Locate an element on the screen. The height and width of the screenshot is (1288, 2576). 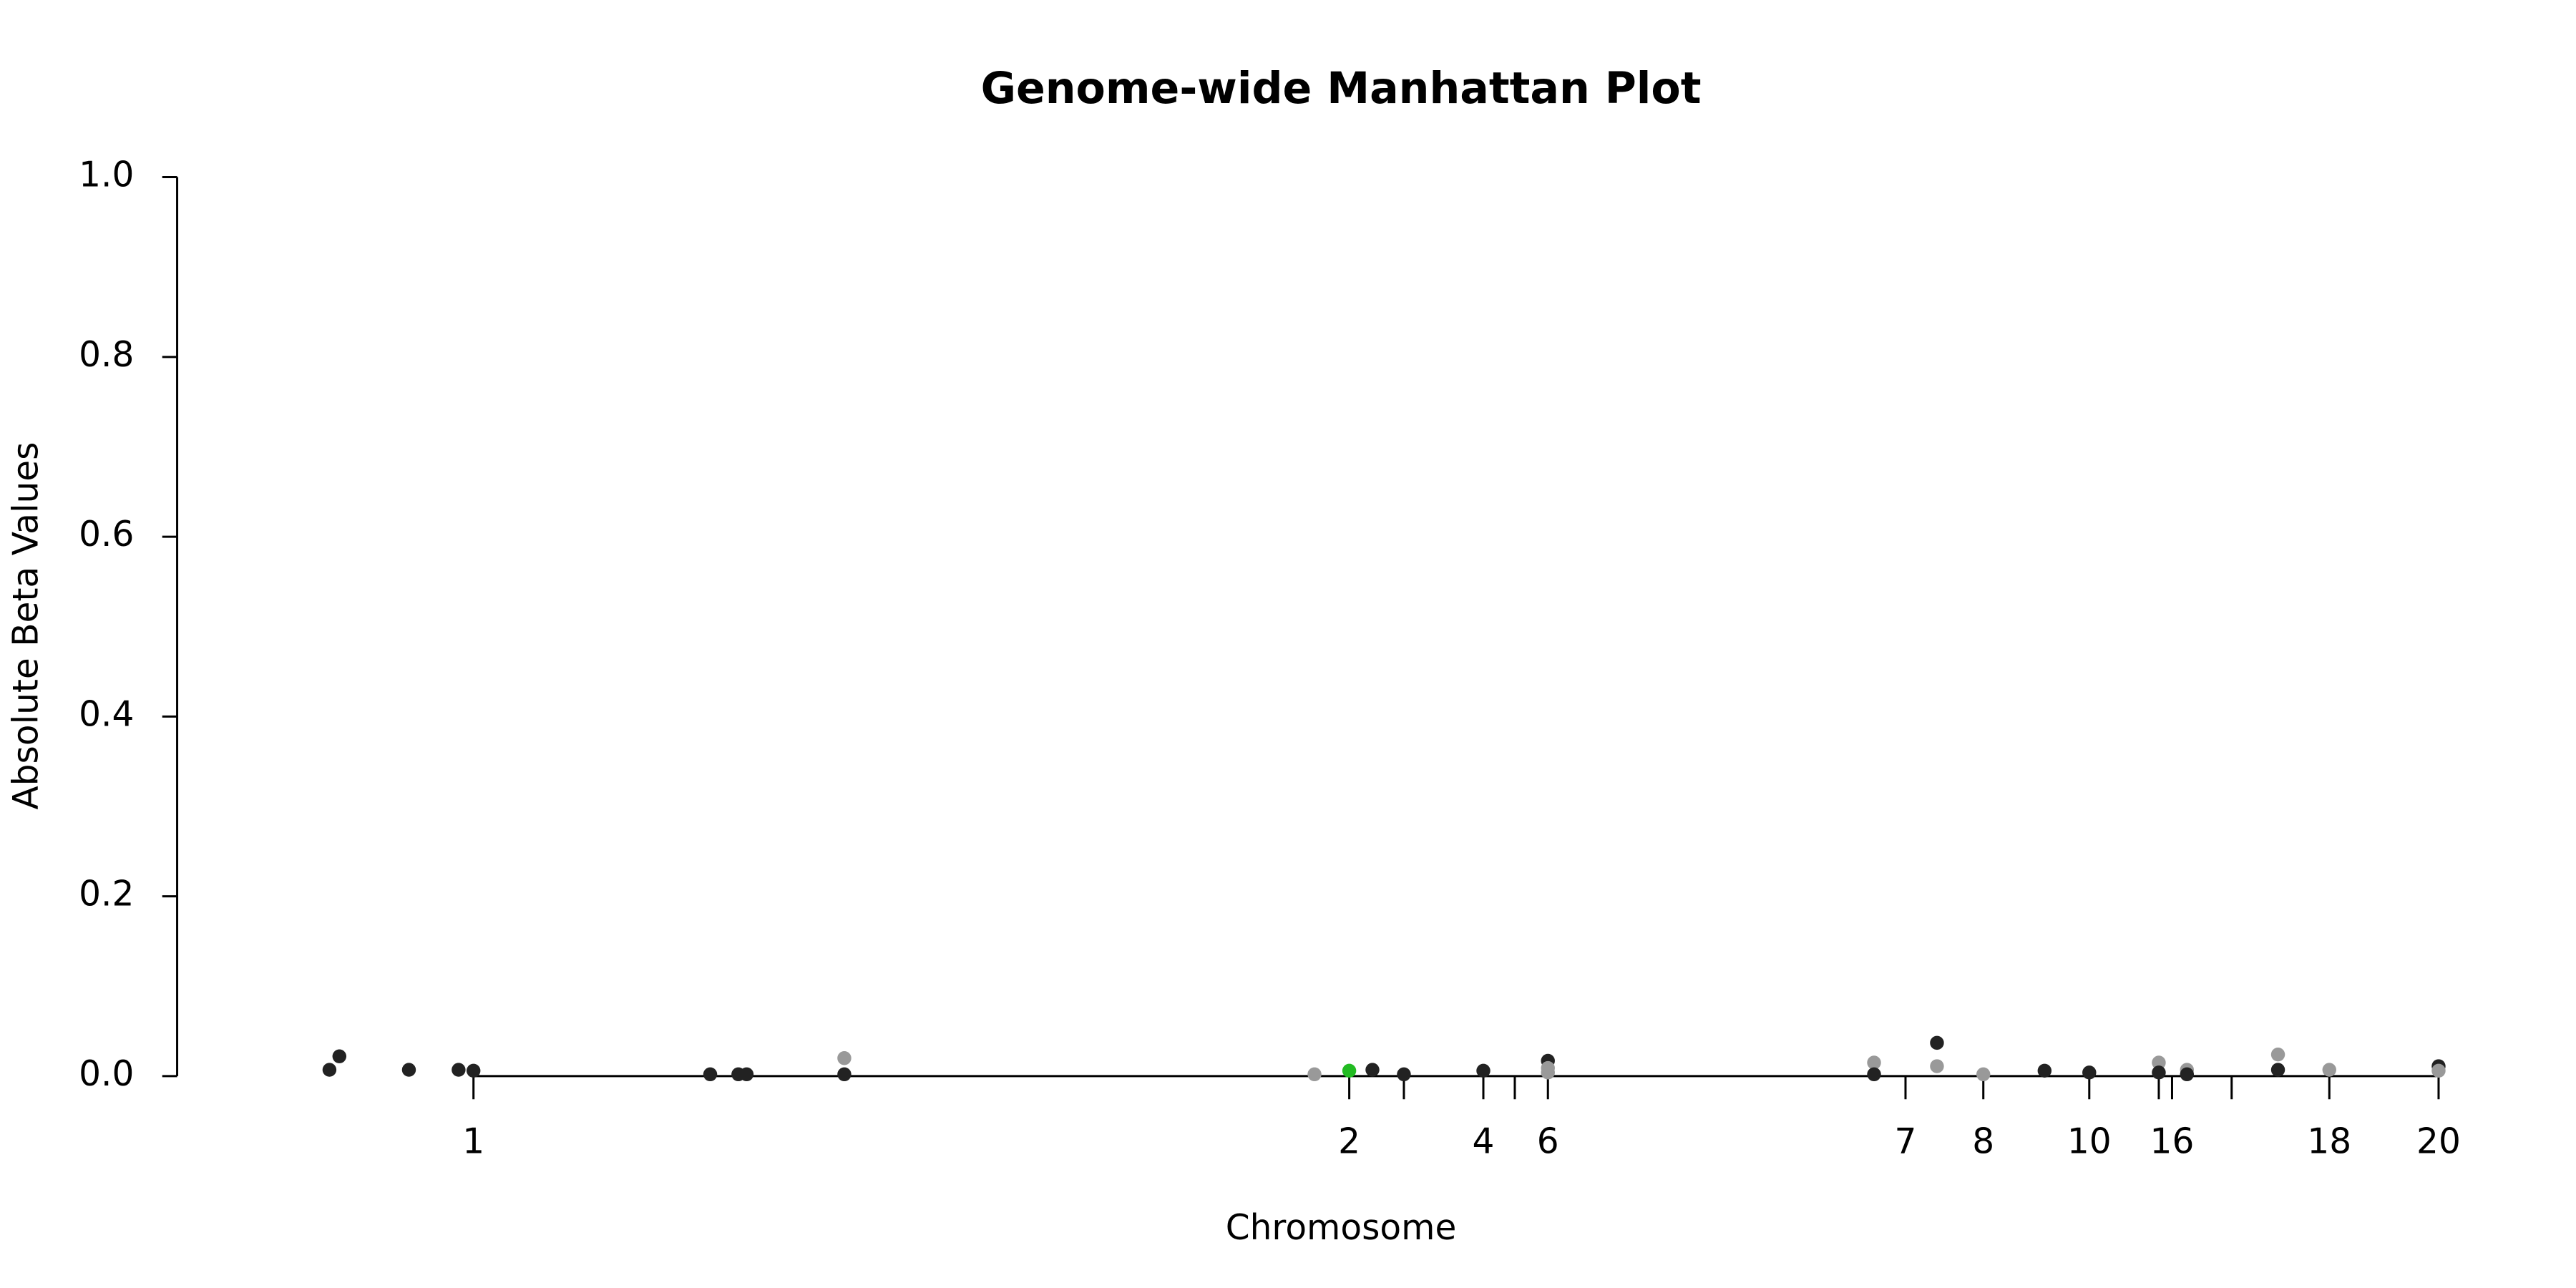
x-tick-label: 1 is located at coordinates (473, 1142).